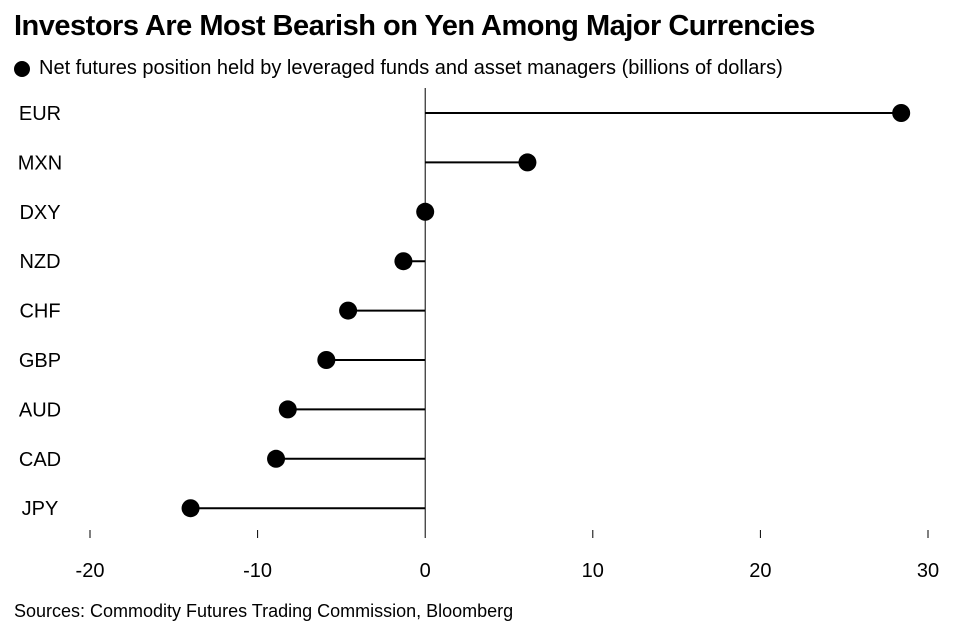 Image resolution: width=977 pixels, height=633 pixels. I want to click on category-label: CAD, so click(40, 460).